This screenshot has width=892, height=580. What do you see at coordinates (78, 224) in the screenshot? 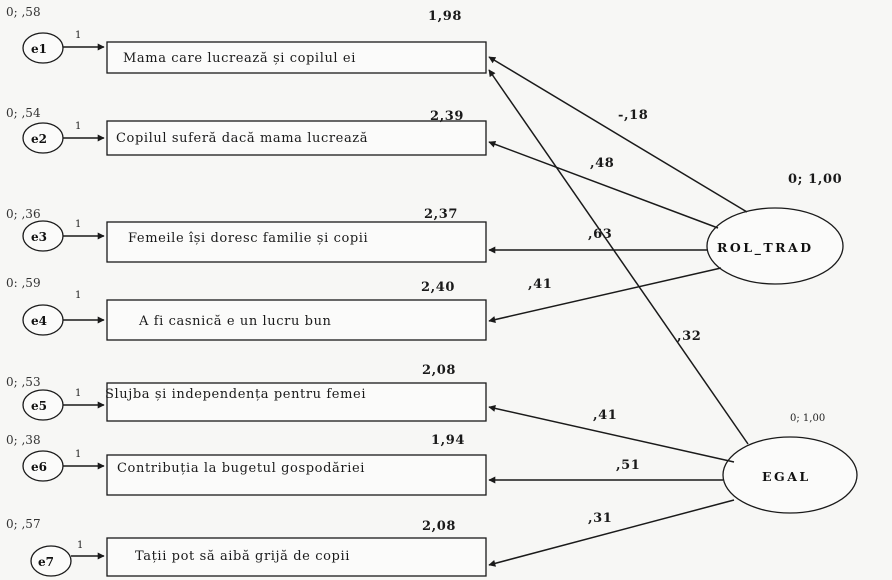
I see `fixed-weight-e3: 1` at bounding box center [78, 224].